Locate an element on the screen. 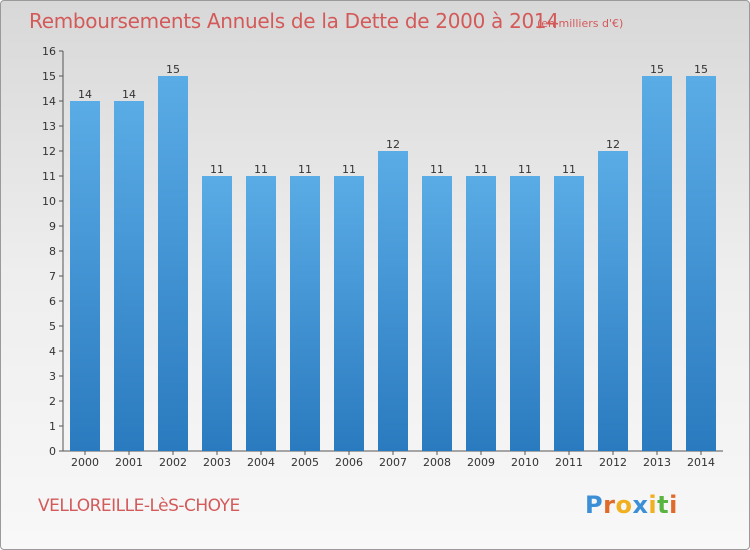  y-tick-label: 10 is located at coordinates (49, 201).